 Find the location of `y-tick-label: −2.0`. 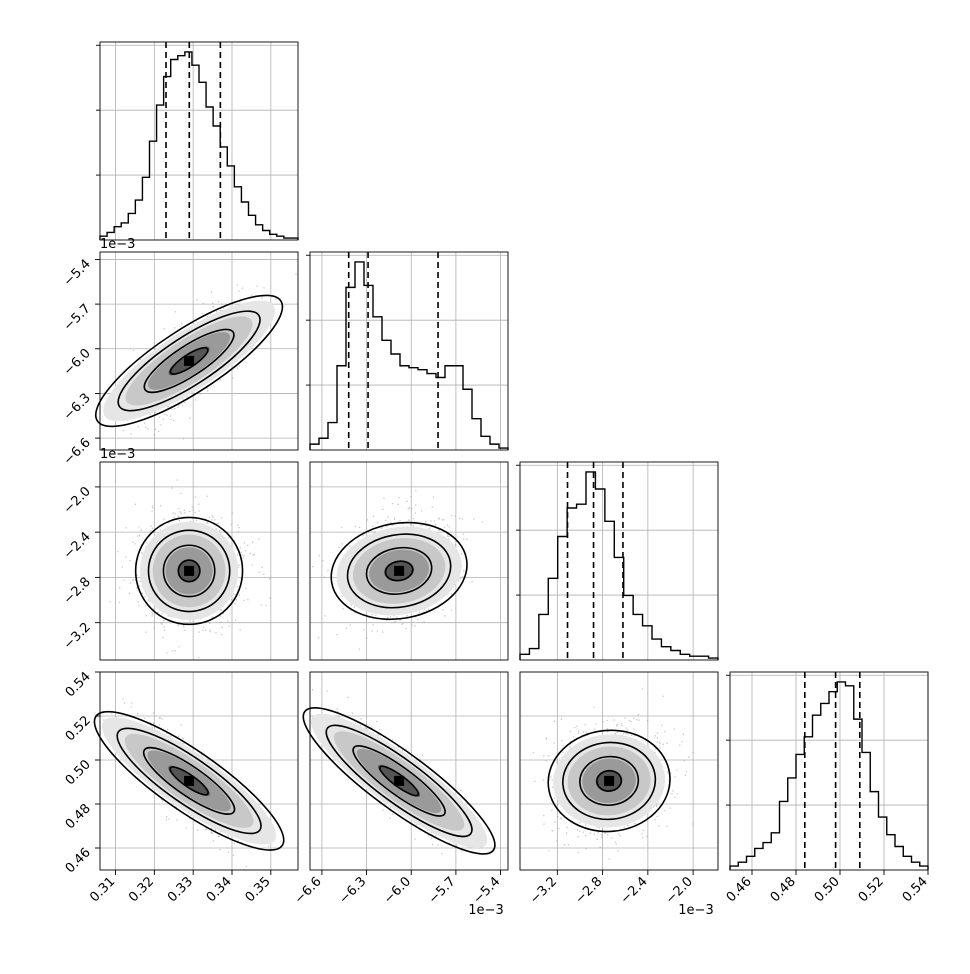

y-tick-label: −2.0 is located at coordinates (77, 500).